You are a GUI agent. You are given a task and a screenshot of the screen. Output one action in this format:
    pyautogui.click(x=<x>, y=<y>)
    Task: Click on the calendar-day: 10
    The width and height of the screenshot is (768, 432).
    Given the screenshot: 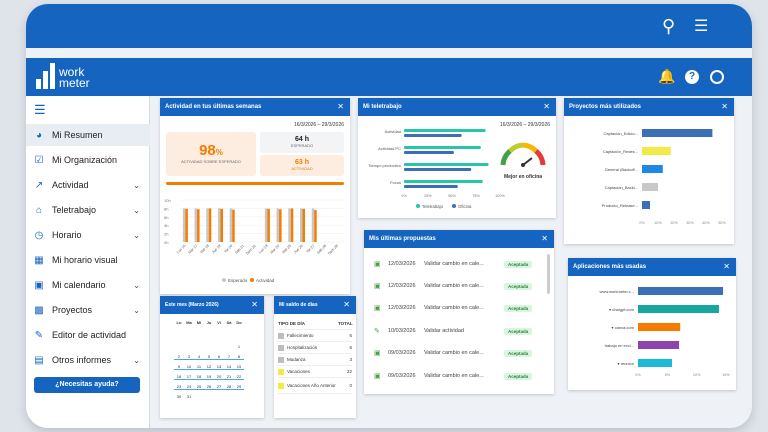 What is the action you would take?
    pyautogui.click(x=189, y=367)
    